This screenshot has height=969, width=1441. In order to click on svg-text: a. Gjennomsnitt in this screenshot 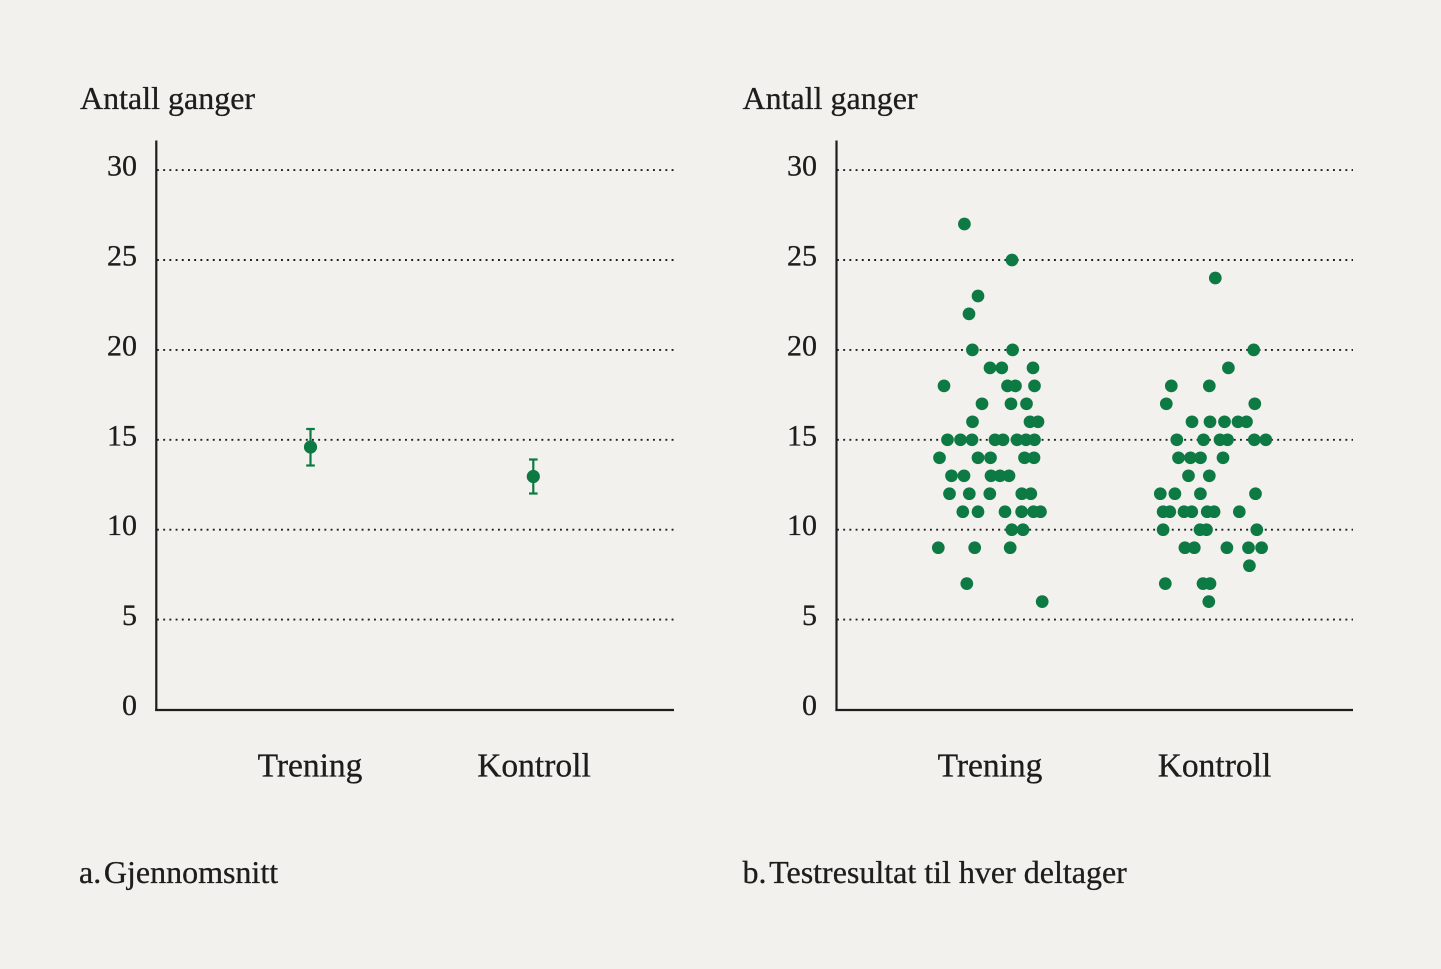, I will do `click(178, 872)`.